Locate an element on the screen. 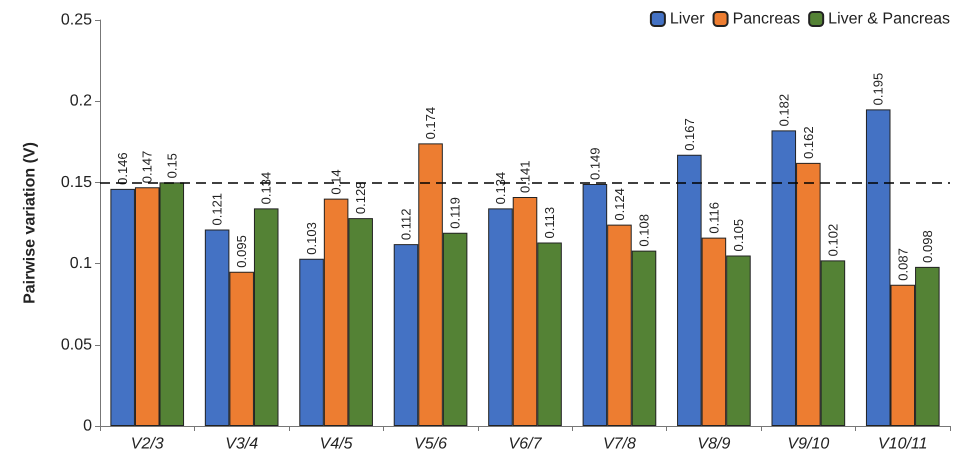 This screenshot has height=462, width=965. data-label: 0.098 is located at coordinates (927, 246).